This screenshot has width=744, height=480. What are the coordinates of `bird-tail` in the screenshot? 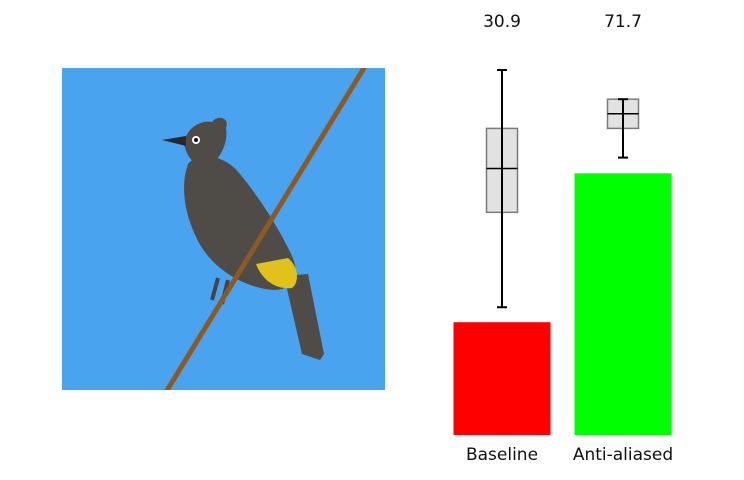 It's located at (304, 317).